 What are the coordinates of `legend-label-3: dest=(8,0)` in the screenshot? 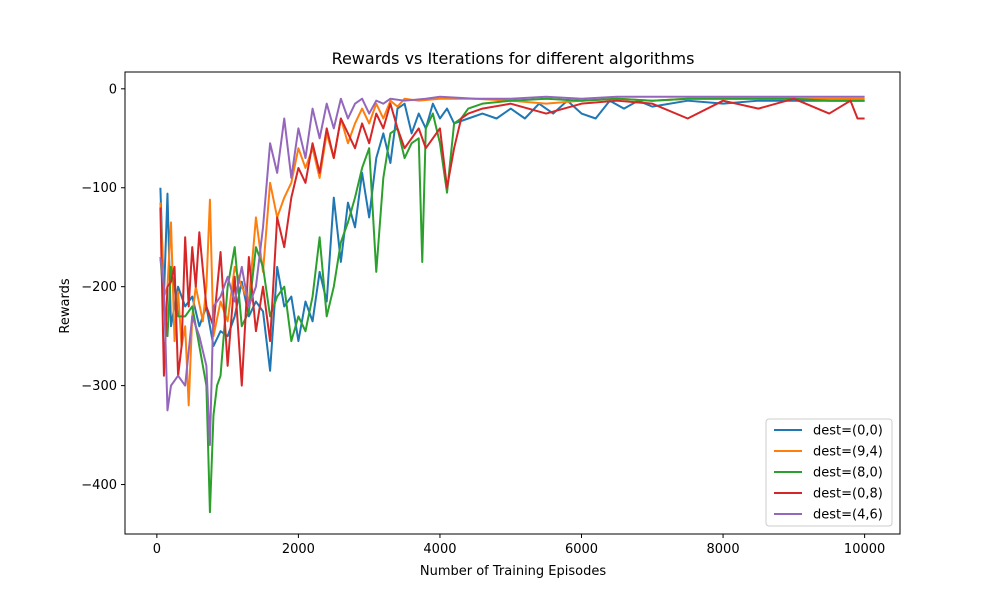 It's located at (848, 473).